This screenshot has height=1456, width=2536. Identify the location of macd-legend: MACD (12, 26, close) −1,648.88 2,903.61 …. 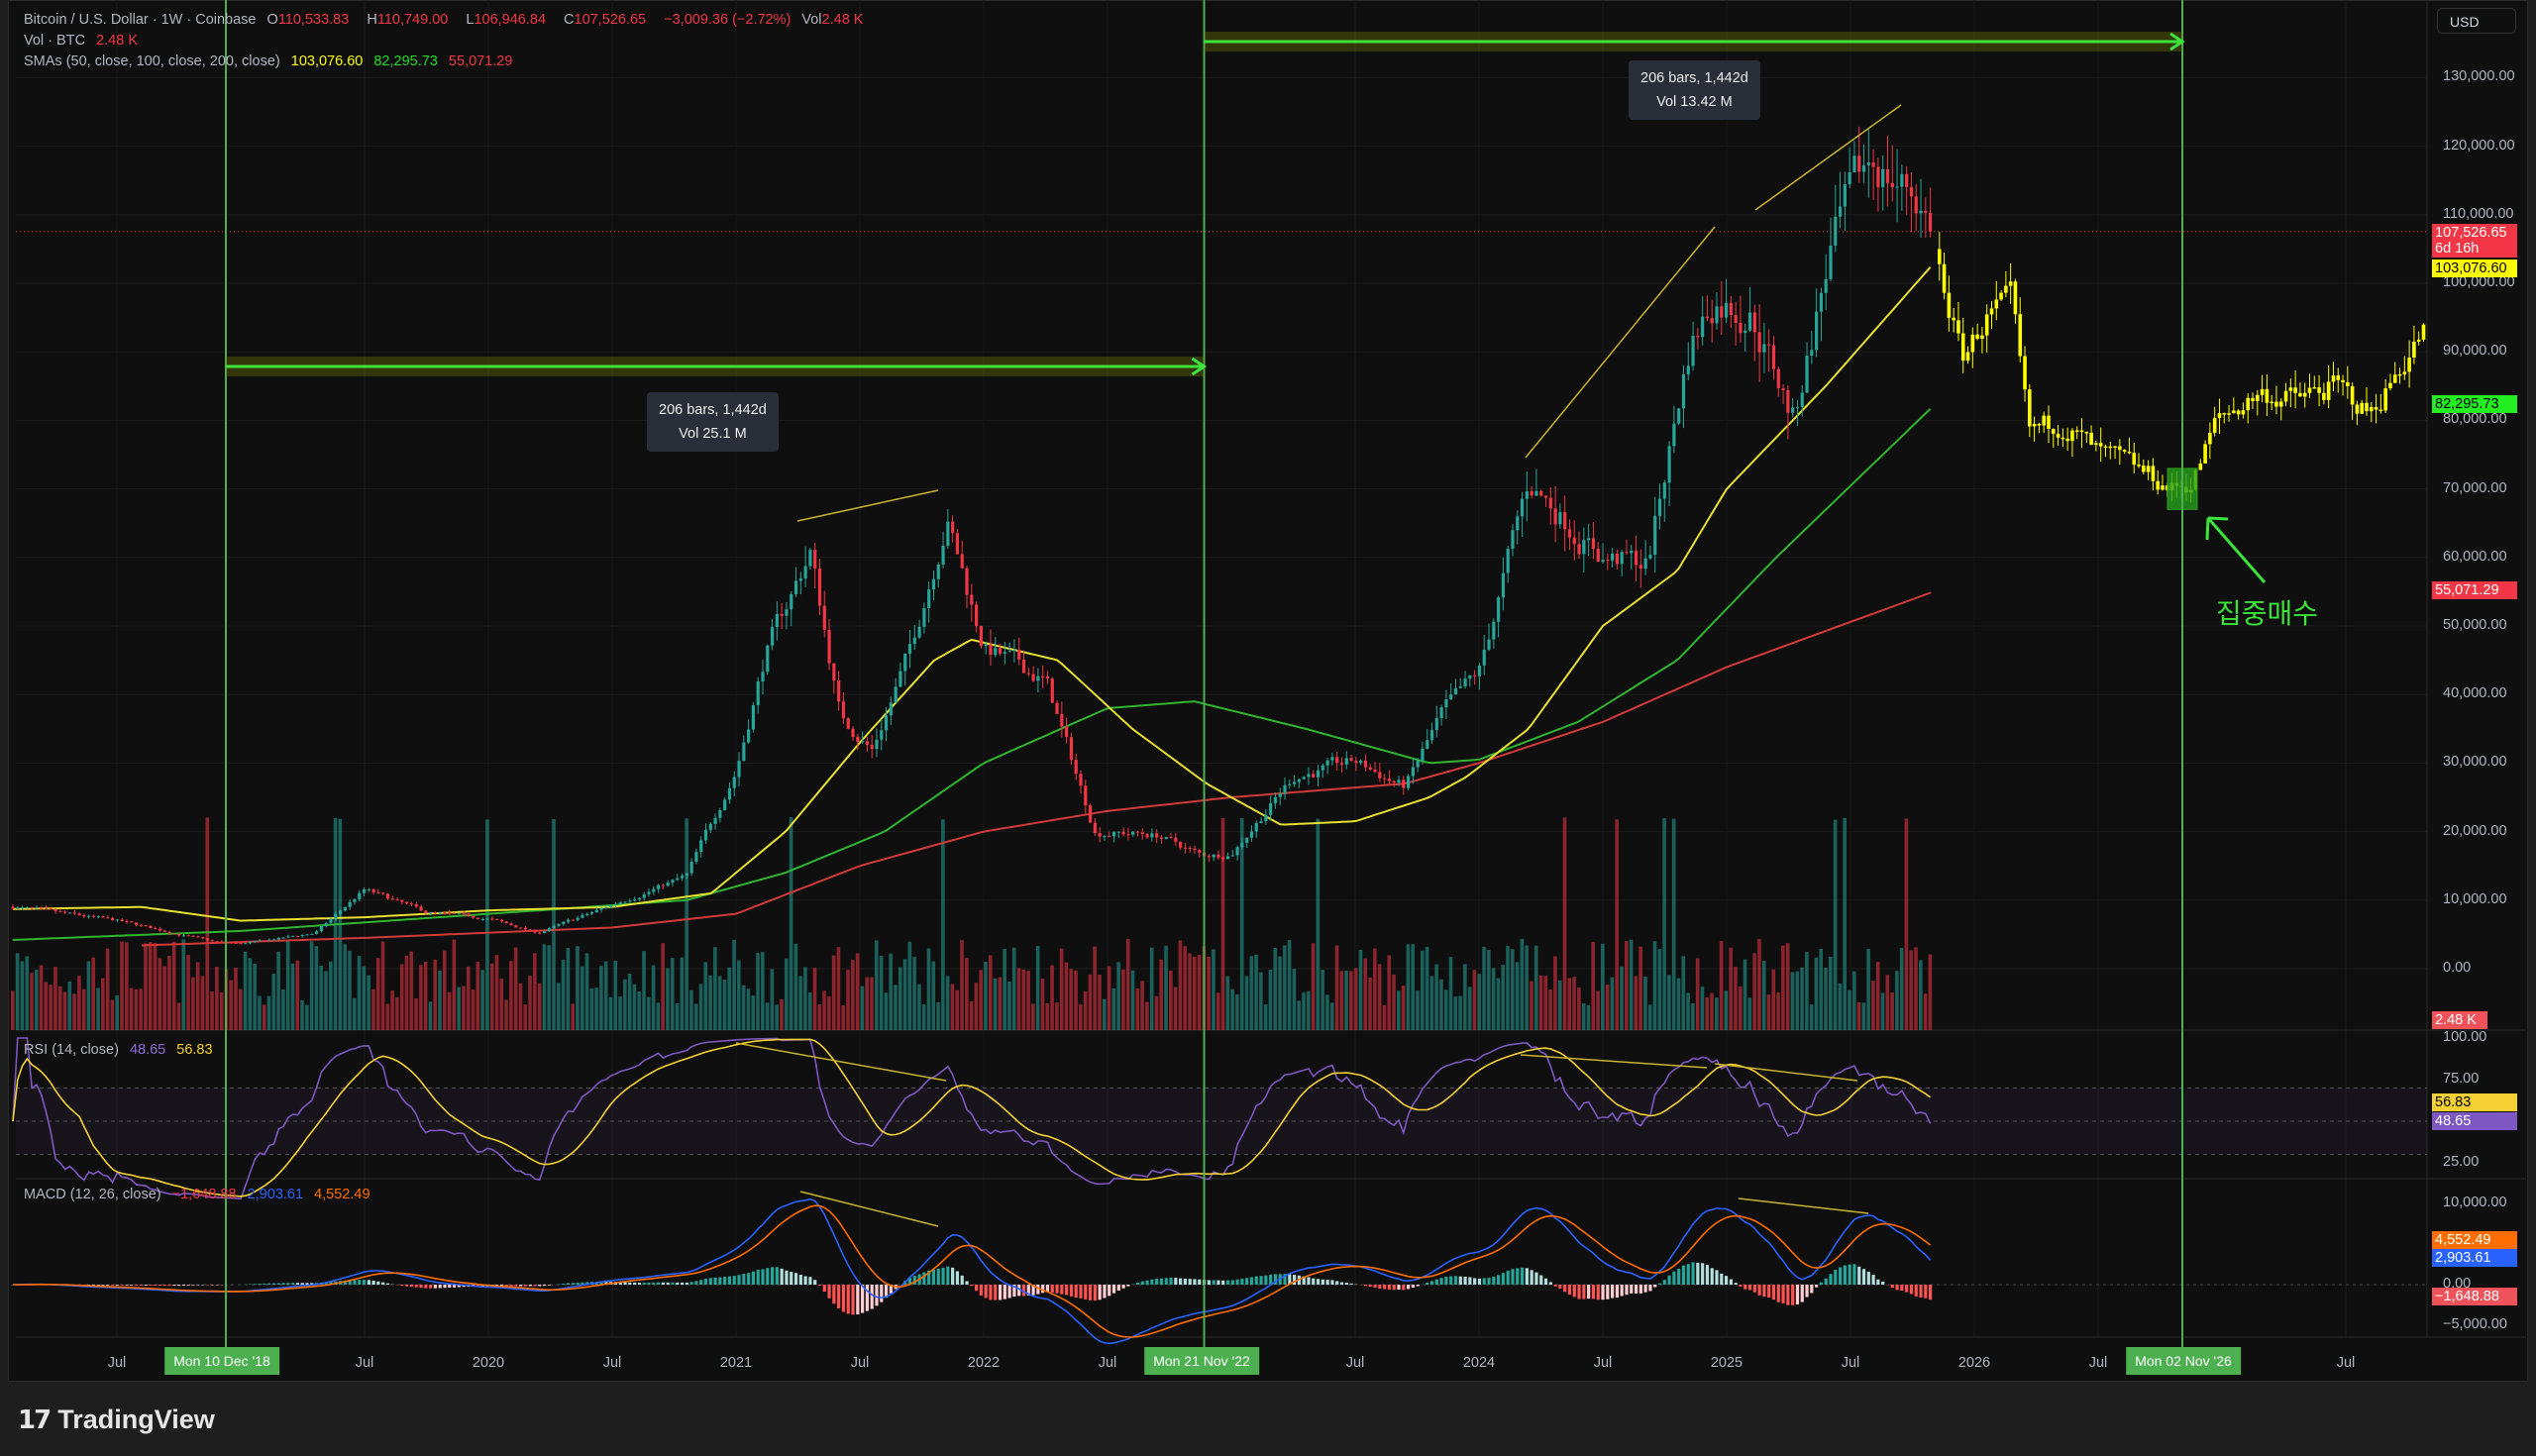
(200, 1194).